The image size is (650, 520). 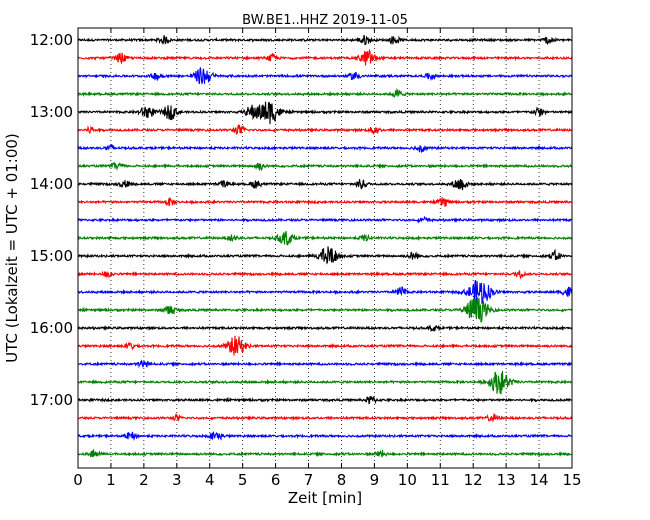 I want to click on x-tick-label: 3, so click(x=177, y=480).